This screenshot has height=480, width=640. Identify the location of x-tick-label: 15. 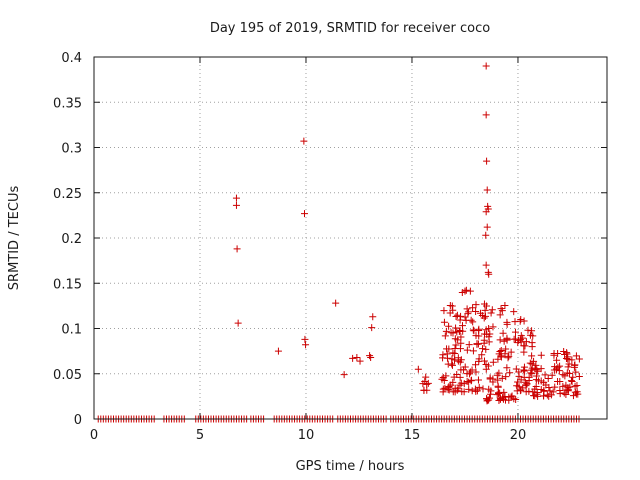
(412, 435).